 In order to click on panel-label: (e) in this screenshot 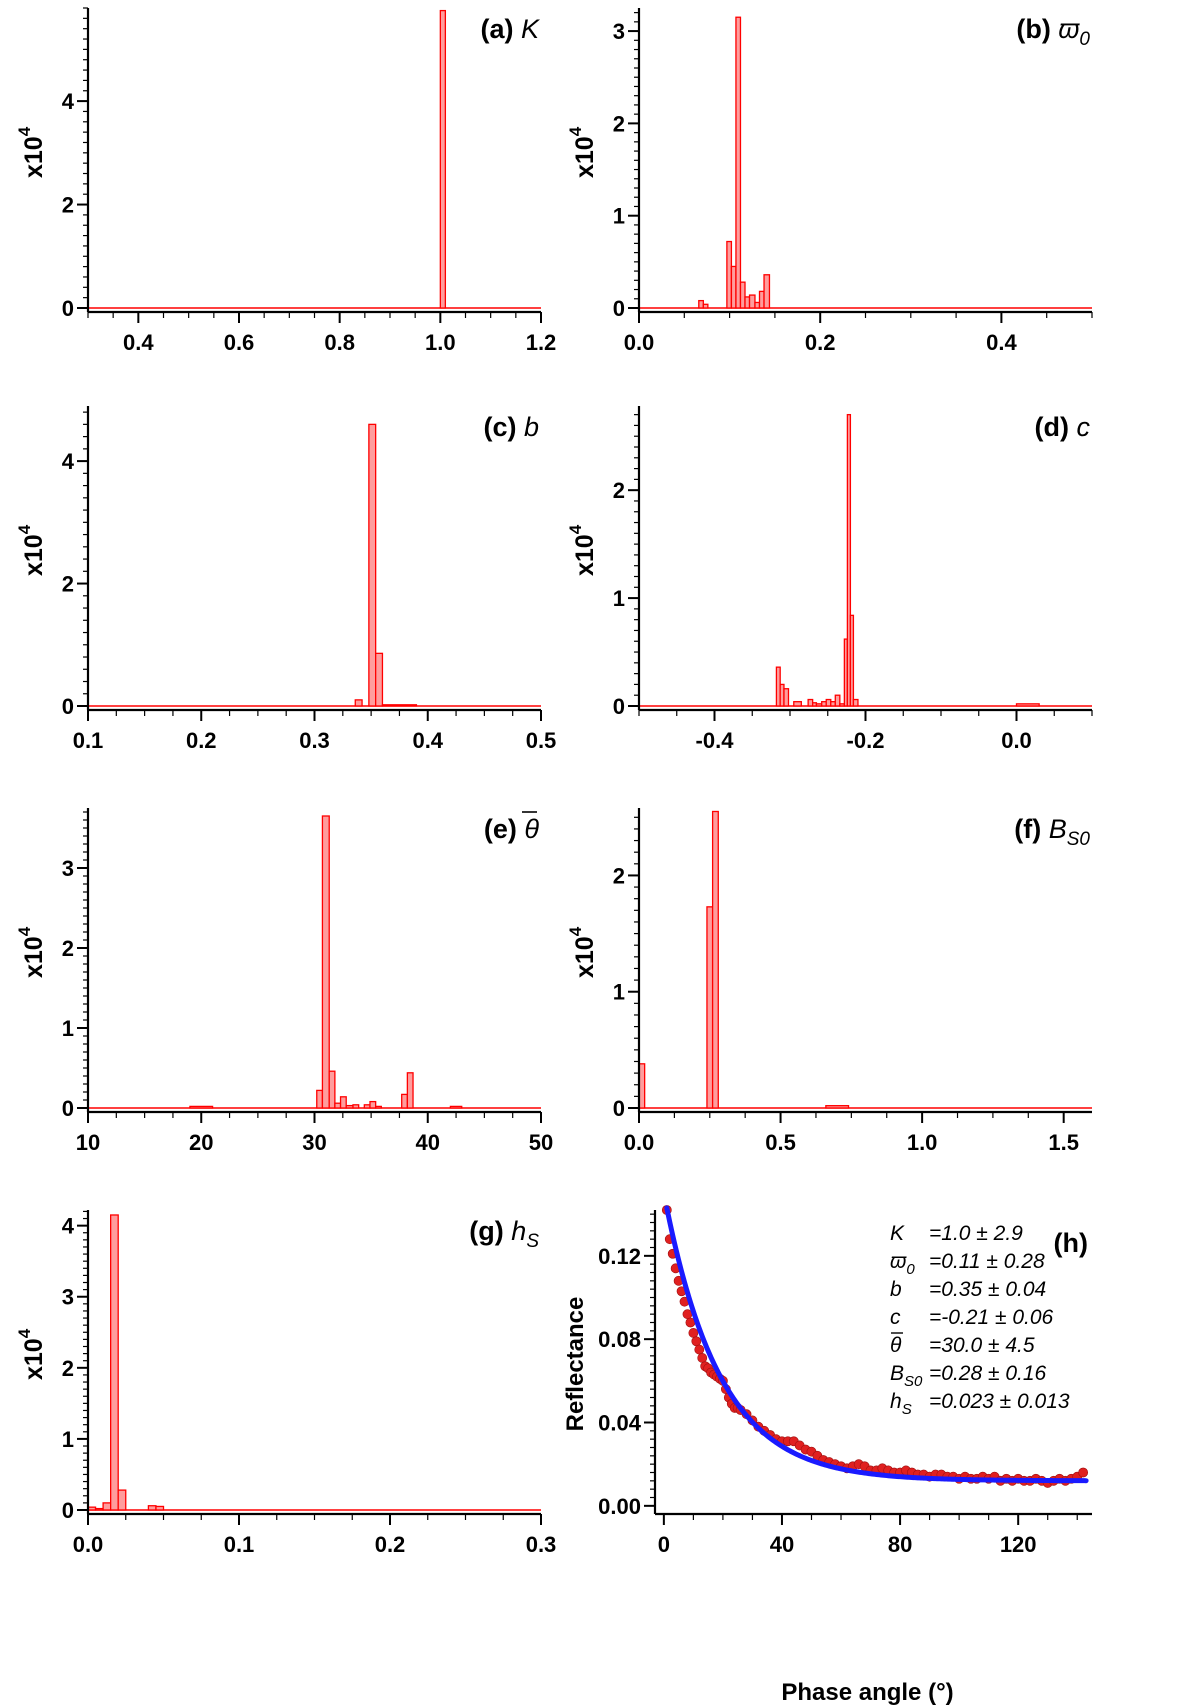, I will do `click(500, 829)`.